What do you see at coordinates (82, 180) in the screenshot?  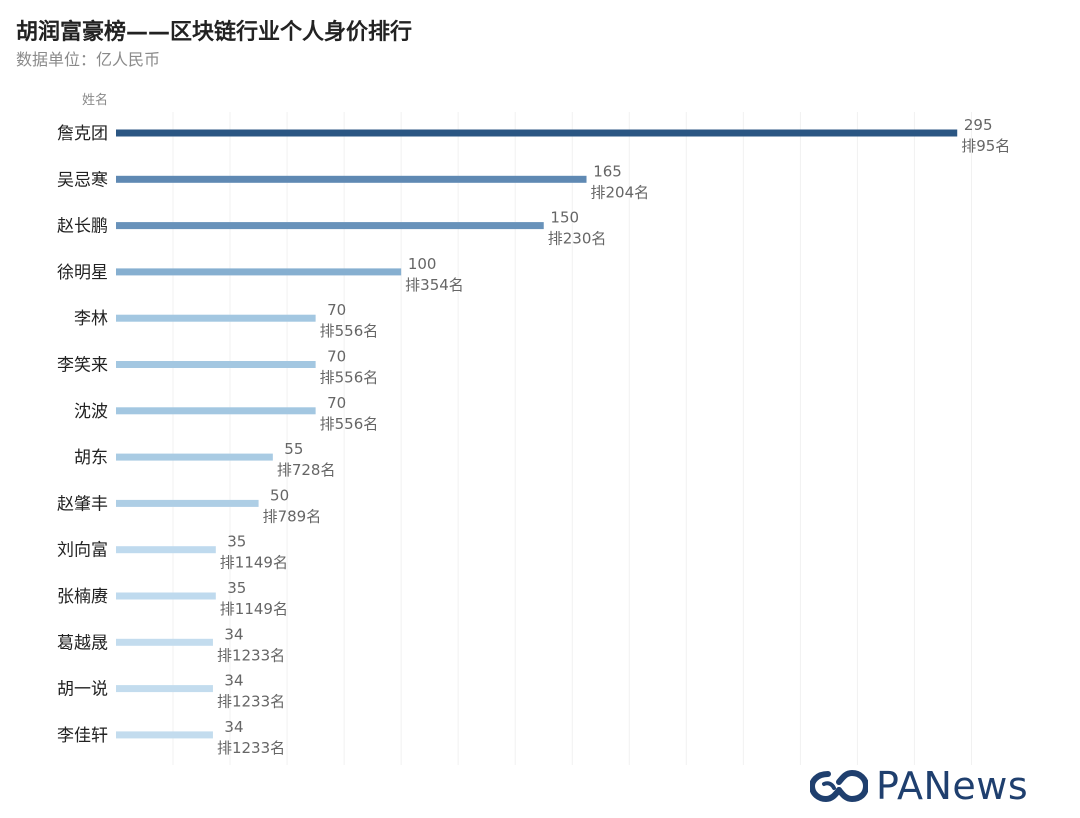 I see `category-label: 吴忌寒` at bounding box center [82, 180].